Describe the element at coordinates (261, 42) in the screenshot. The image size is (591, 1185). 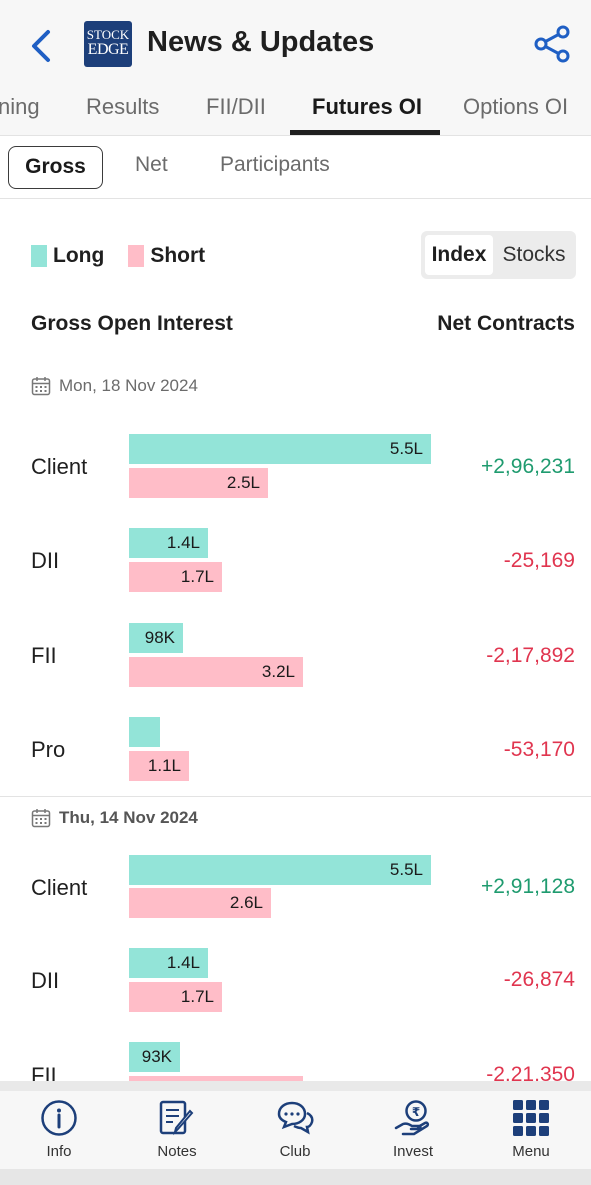
I see `page-title: News & Updates` at that location.